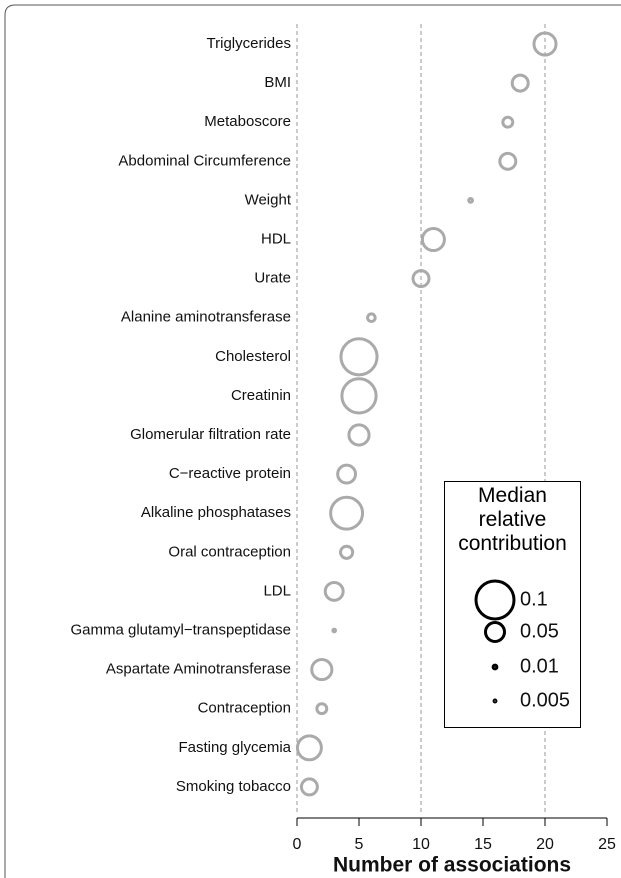  Describe the element at coordinates (261, 395) in the screenshot. I see `y-tick-label: Creatinin` at that location.